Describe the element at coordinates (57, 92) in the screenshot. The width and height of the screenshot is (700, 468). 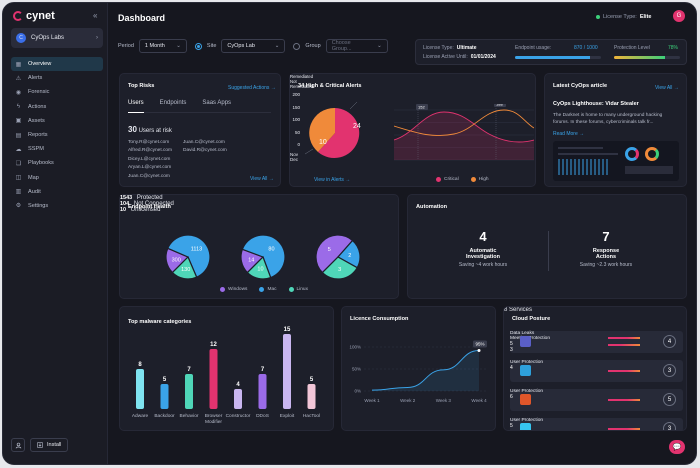
I see `sidebar-item-forensic: ◉ Forensic` at that location.